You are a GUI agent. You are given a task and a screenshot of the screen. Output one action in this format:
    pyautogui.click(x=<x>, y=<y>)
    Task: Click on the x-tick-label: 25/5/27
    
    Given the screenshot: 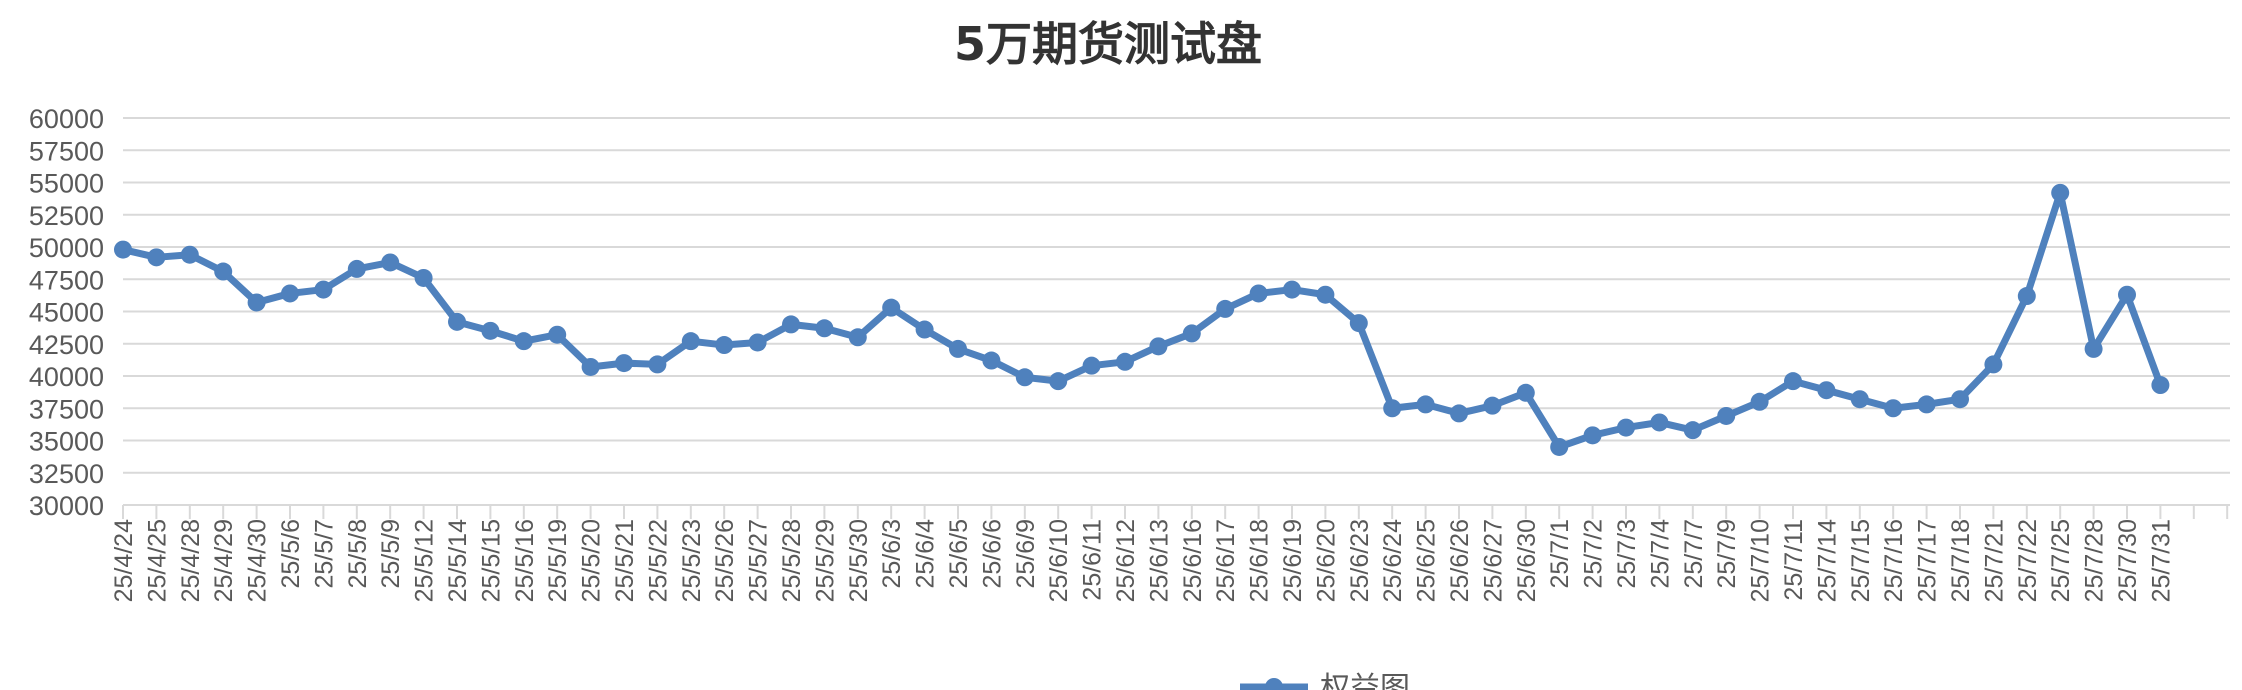 What is the action you would take?
    pyautogui.click(x=759, y=560)
    